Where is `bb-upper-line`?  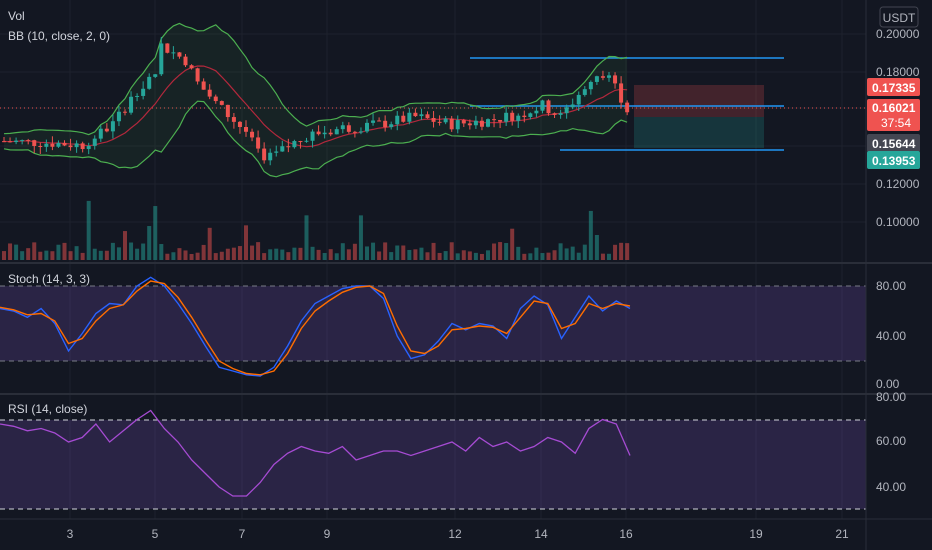
bb-upper-line is located at coordinates (315, 79).